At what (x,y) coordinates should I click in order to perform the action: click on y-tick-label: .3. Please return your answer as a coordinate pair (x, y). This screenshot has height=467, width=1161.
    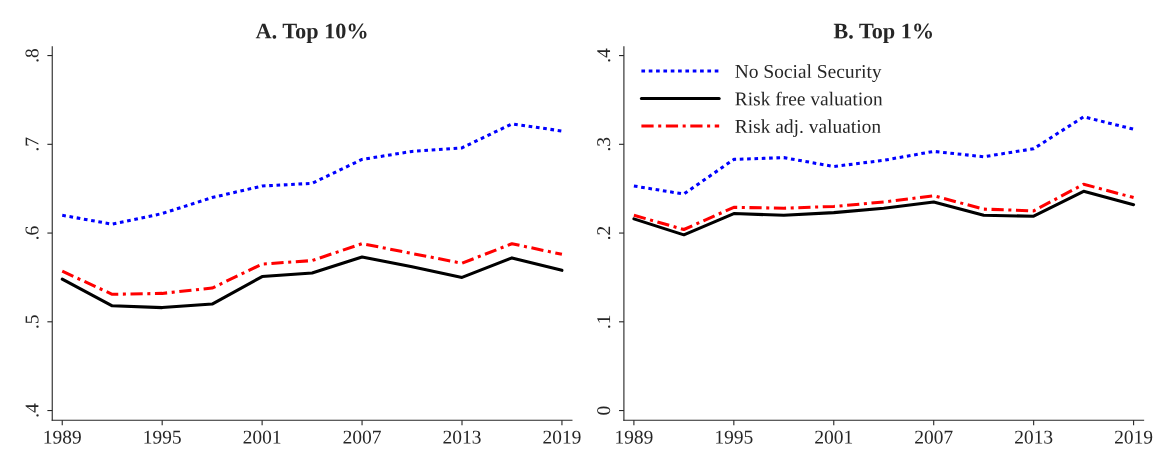
    Looking at the image, I should click on (604, 144).